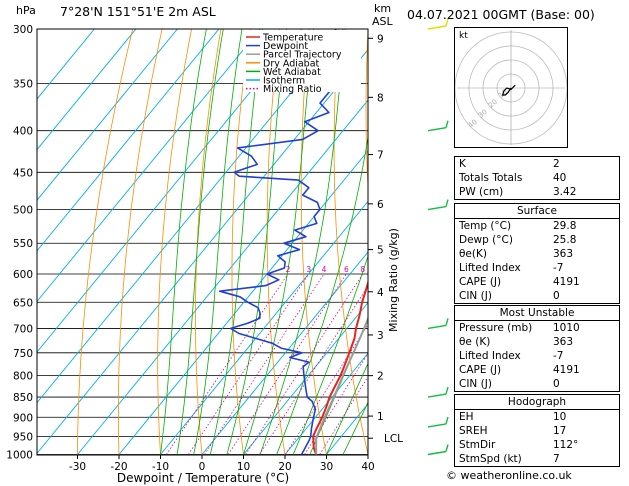 The image size is (629, 486). I want to click on surface-row: θe(K) 363, so click(537, 254).